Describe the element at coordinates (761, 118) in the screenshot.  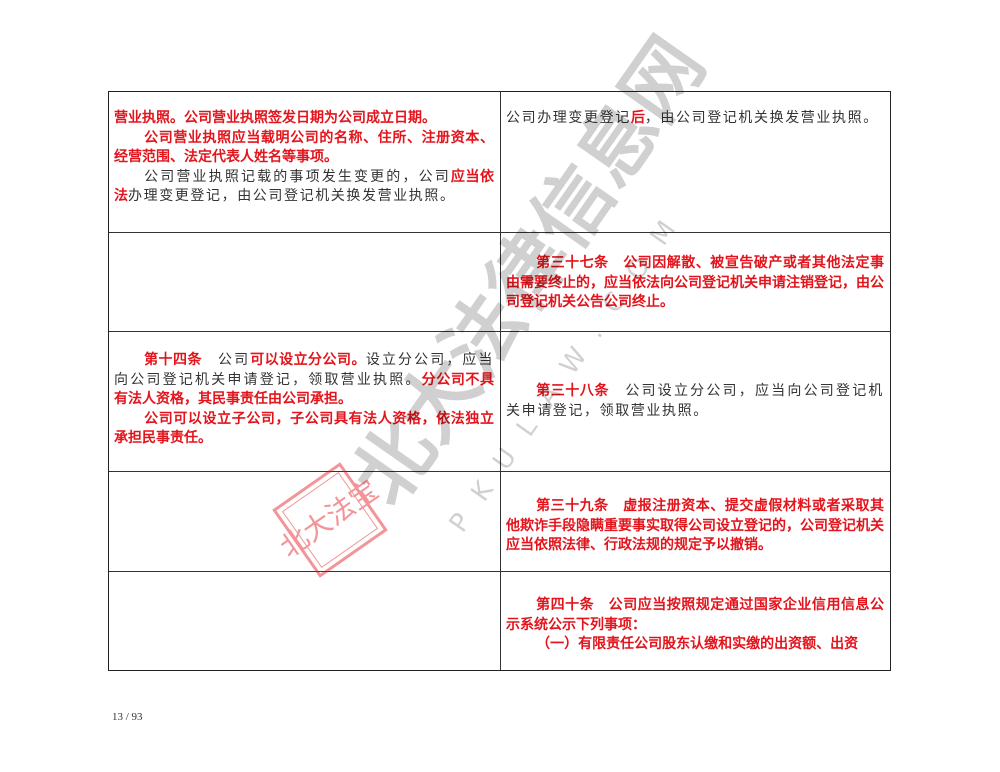
I see `unchanged-text: ，由公司登记机关换发营业执照。` at that location.